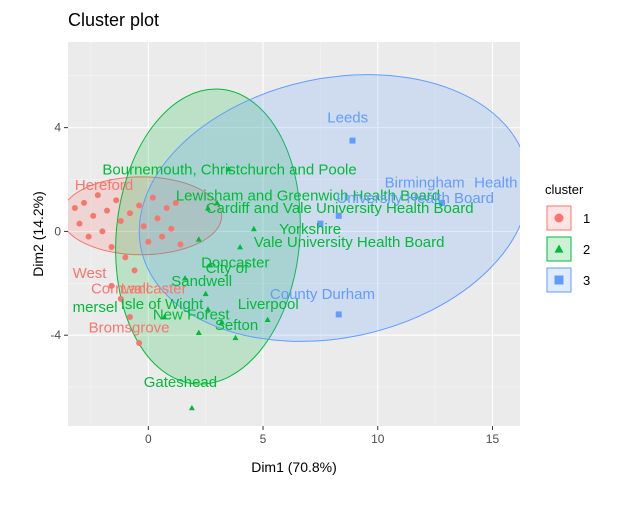  What do you see at coordinates (57, 231) in the screenshot?
I see `y-tick-label: 0` at bounding box center [57, 231].